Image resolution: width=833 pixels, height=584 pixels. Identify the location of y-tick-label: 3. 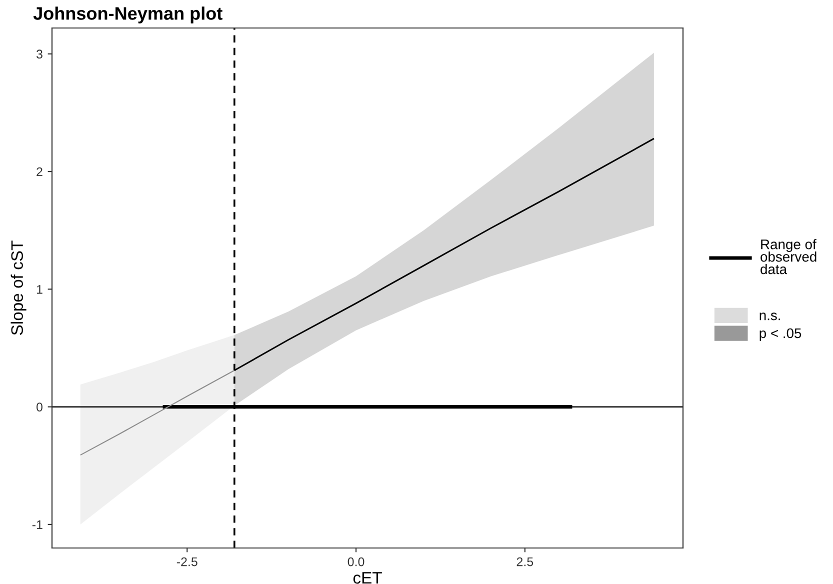
(39, 54).